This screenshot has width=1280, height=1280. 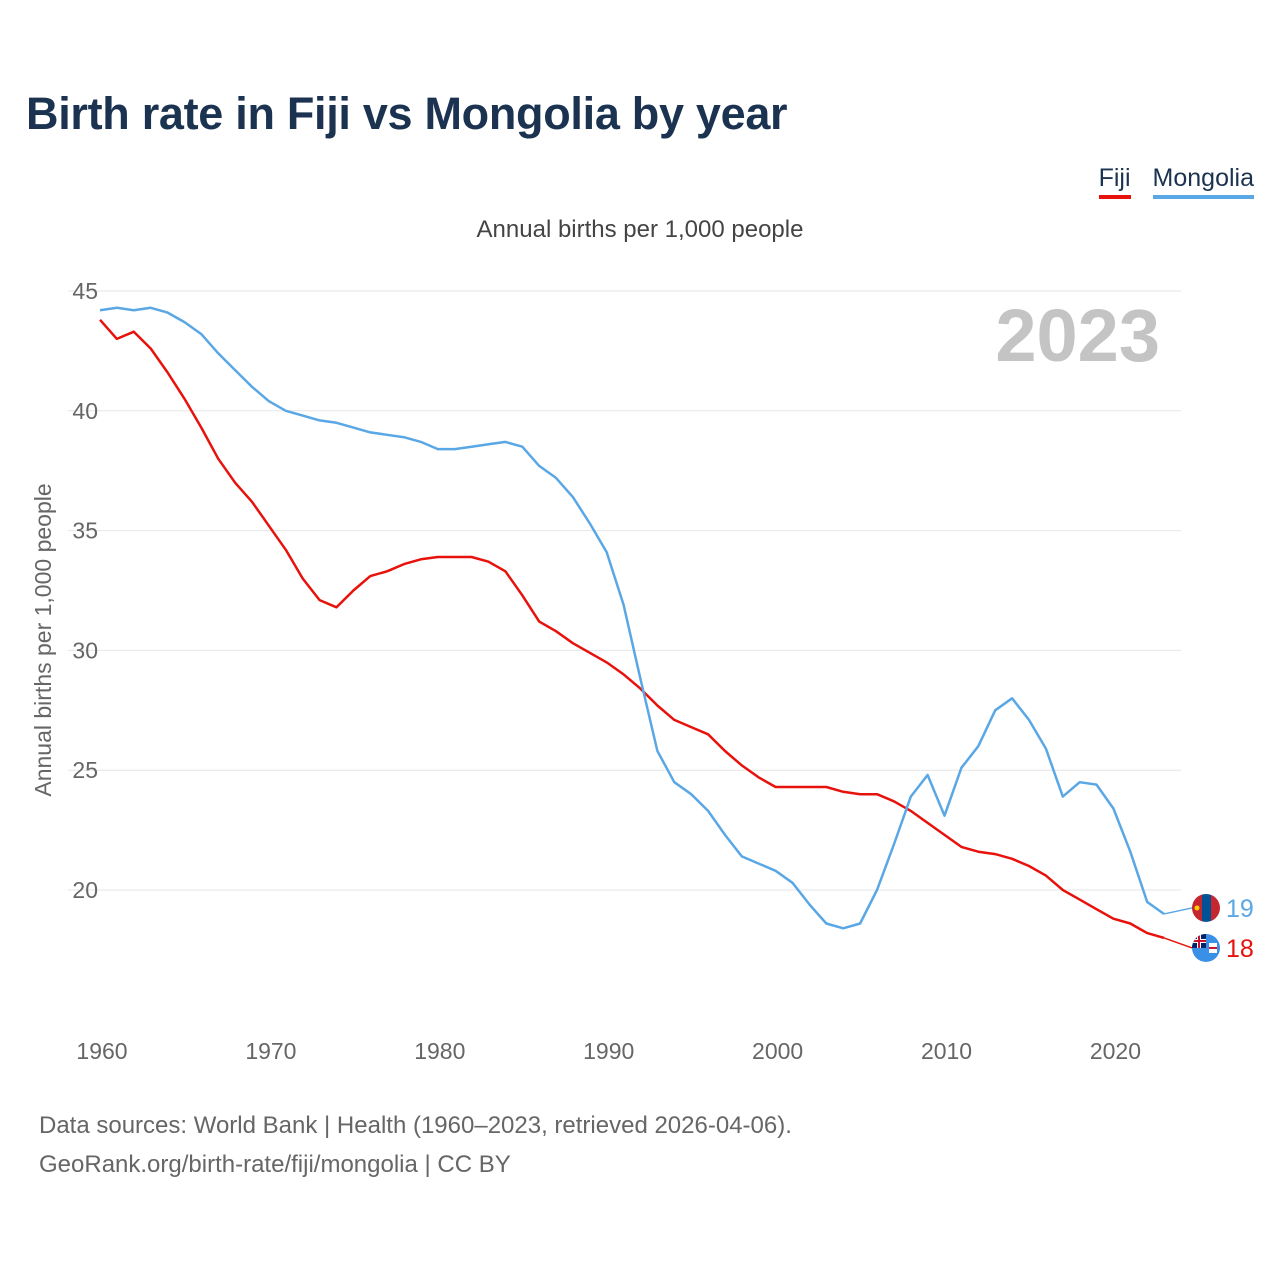 I want to click on legend-item-fiji: Fiji, so click(x=1114, y=181).